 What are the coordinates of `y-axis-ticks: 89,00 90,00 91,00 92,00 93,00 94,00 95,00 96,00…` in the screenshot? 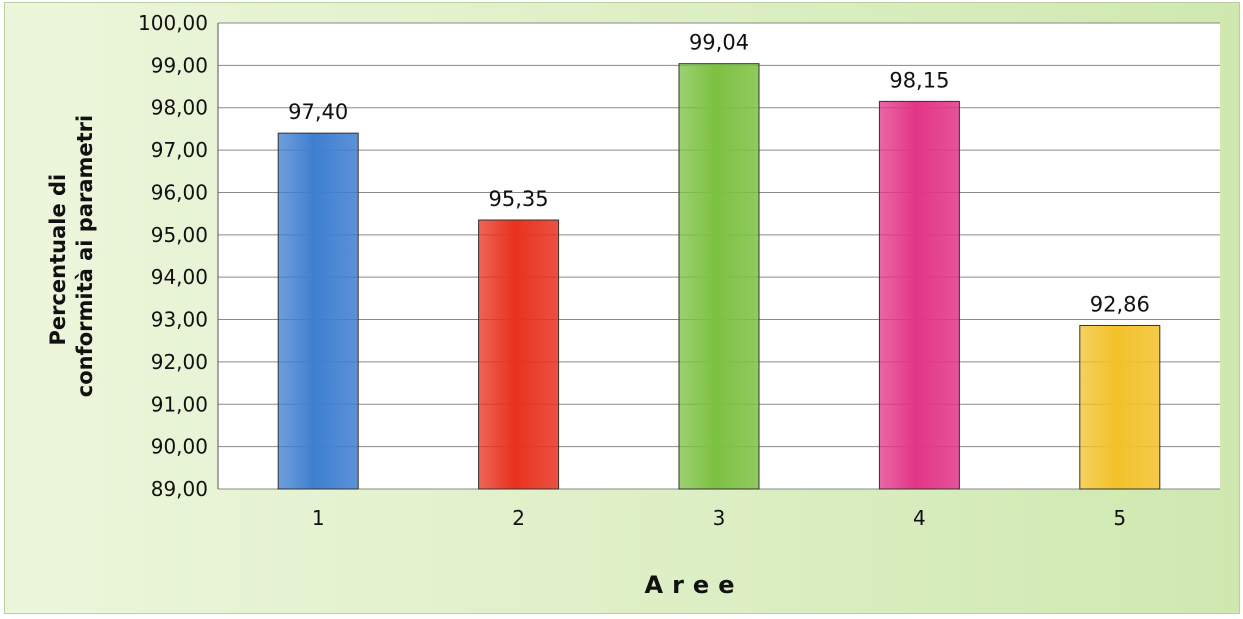 It's located at (173, 256).